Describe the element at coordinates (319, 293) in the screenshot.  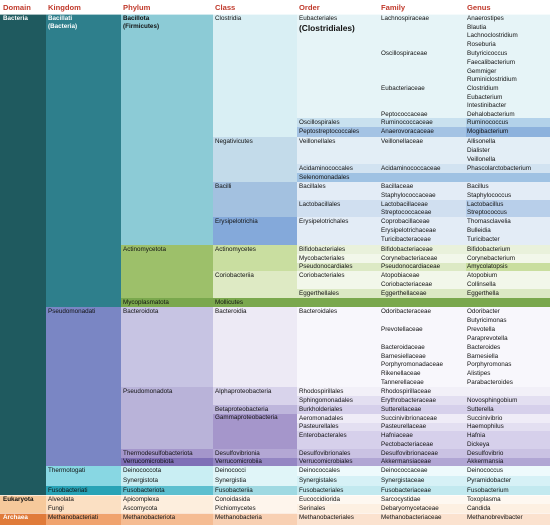
I see `order-eggerthellales: Eggerthellales` at that location.